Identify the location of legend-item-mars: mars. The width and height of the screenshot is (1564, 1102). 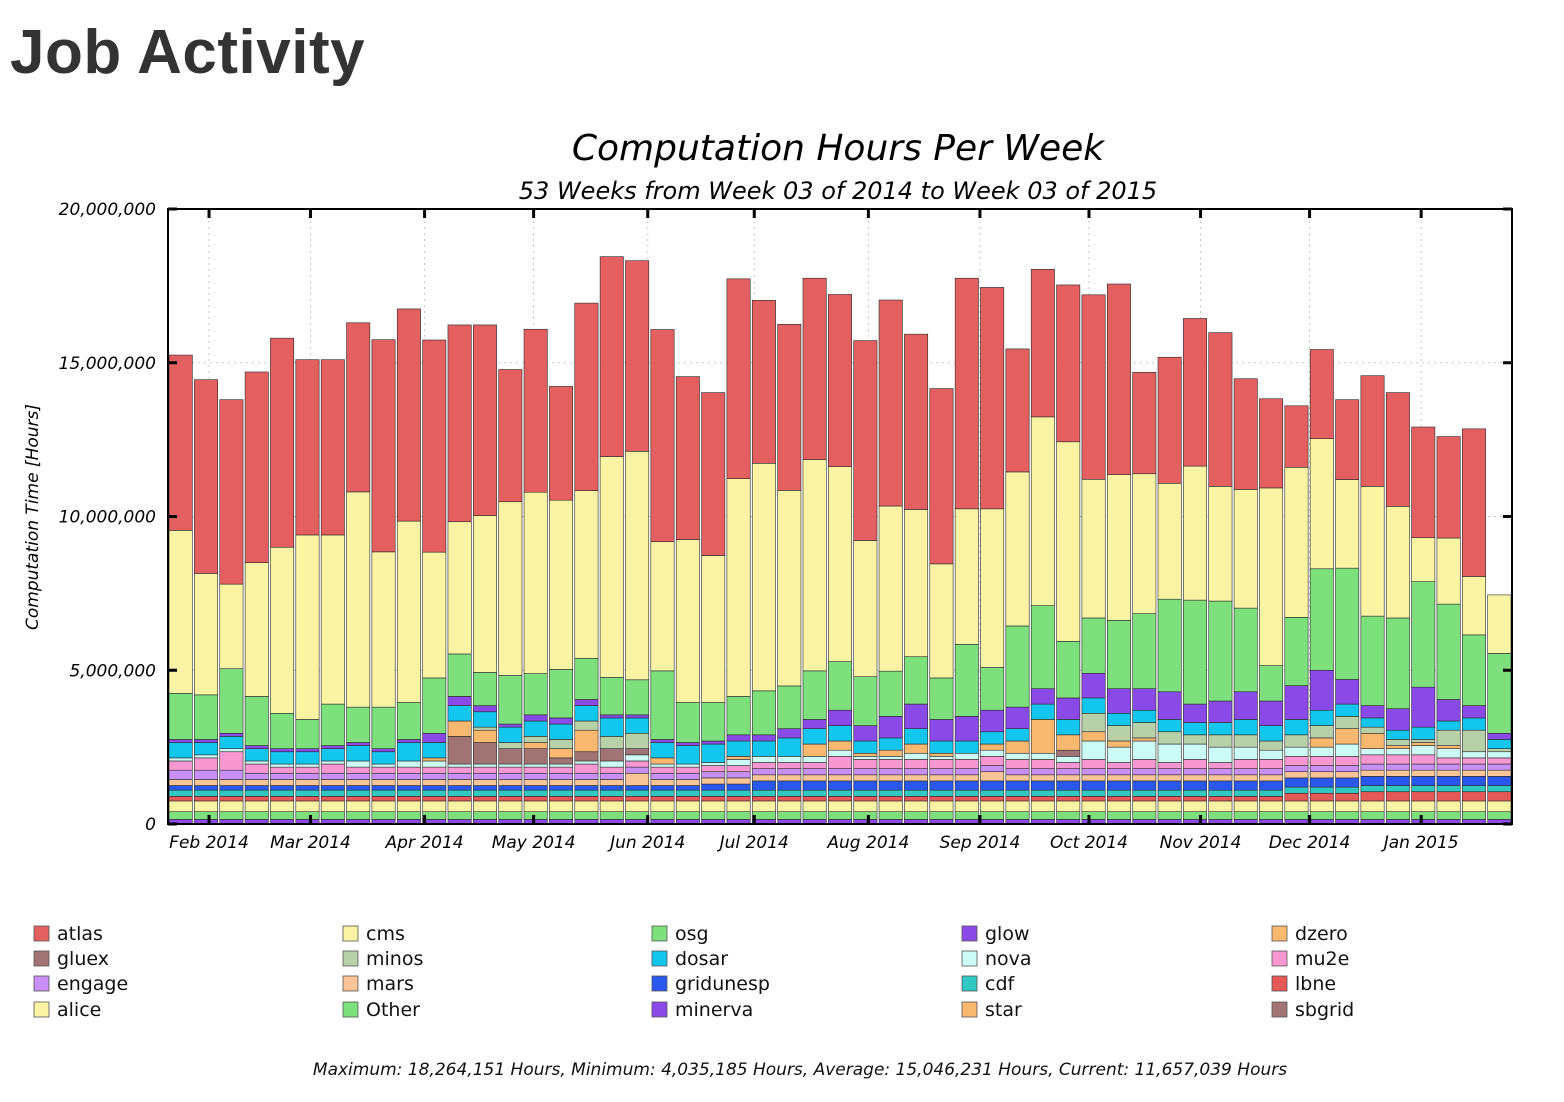
(378, 984).